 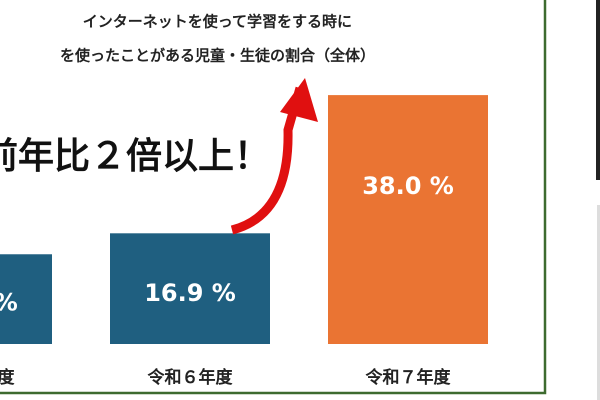 What do you see at coordinates (9, 303) in the screenshot?
I see `value-label: 13.7 %` at bounding box center [9, 303].